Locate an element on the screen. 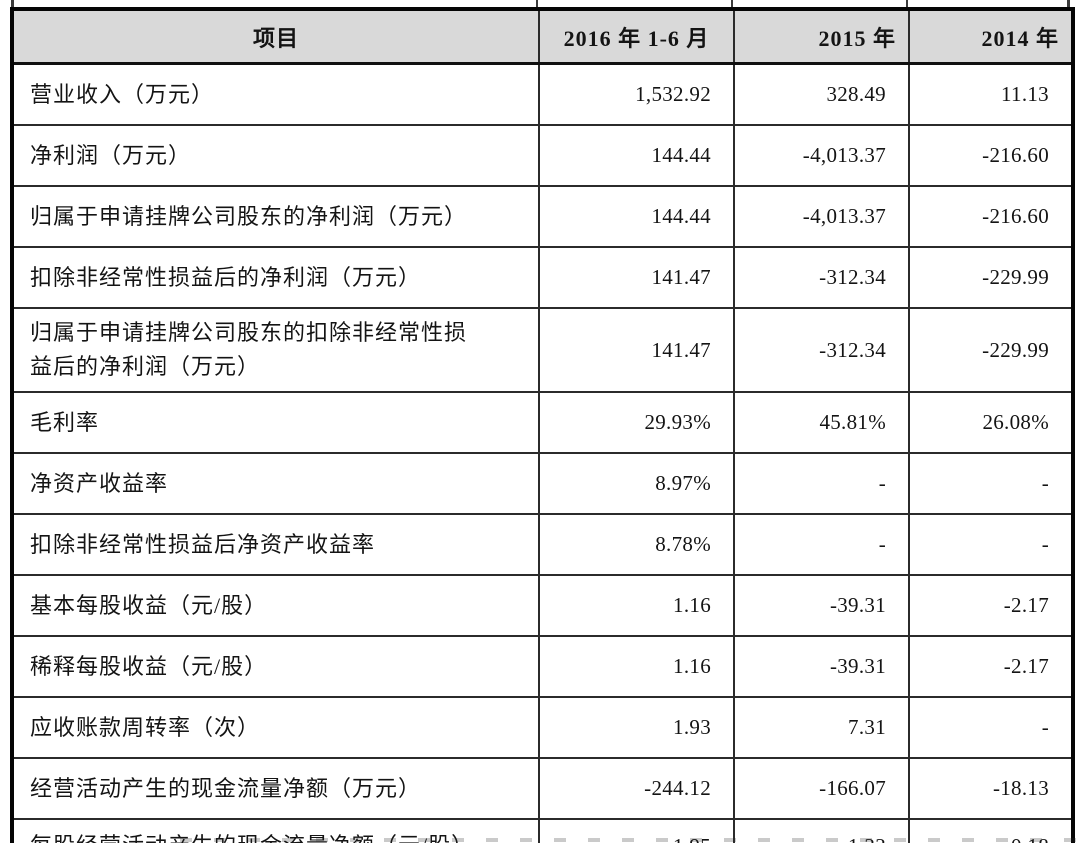  header-row: 项目 2016 年 1-6 月 2015 年 2014 年 is located at coordinates (542, 36).